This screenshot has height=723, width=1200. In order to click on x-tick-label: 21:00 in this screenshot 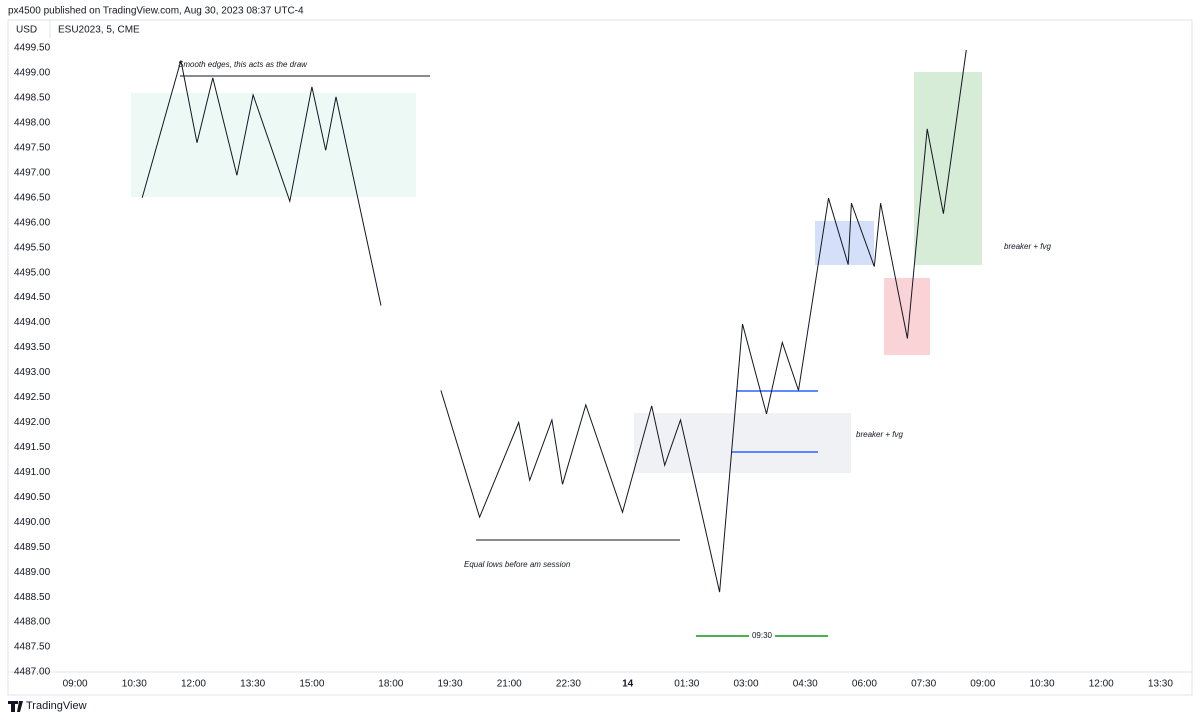, I will do `click(509, 684)`.